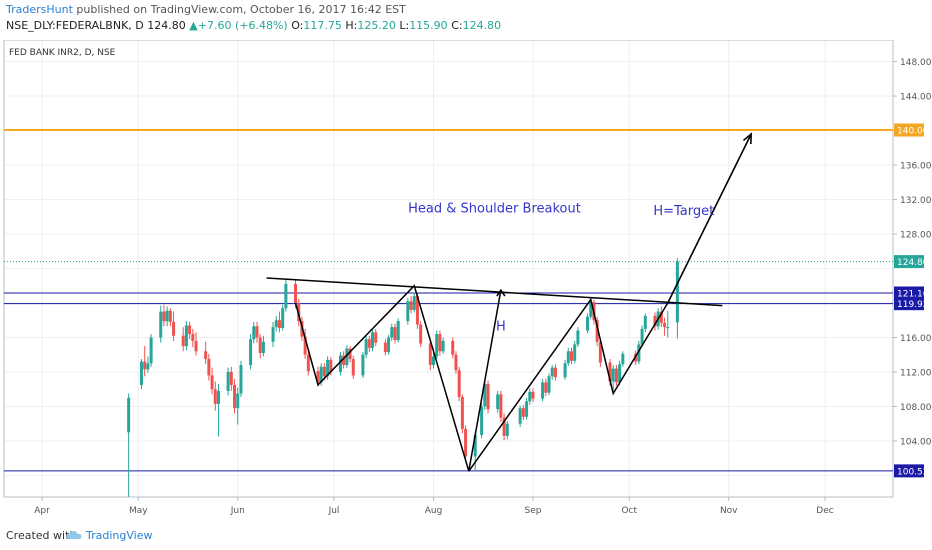 This screenshot has width=932, height=550. I want to click on x-tick-label: May, so click(138, 511).